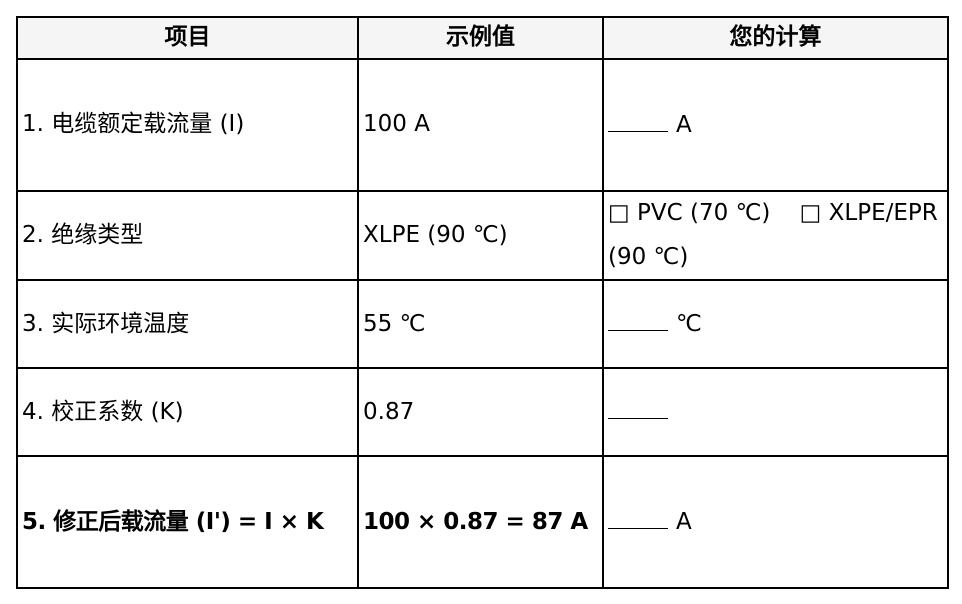  I want to click on item-cell: 1. 电缆额定载流量 (I), so click(187, 125).